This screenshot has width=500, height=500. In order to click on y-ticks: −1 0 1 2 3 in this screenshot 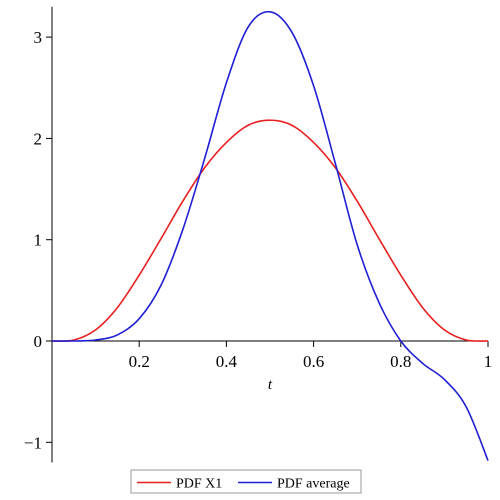, I will do `click(38, 240)`.